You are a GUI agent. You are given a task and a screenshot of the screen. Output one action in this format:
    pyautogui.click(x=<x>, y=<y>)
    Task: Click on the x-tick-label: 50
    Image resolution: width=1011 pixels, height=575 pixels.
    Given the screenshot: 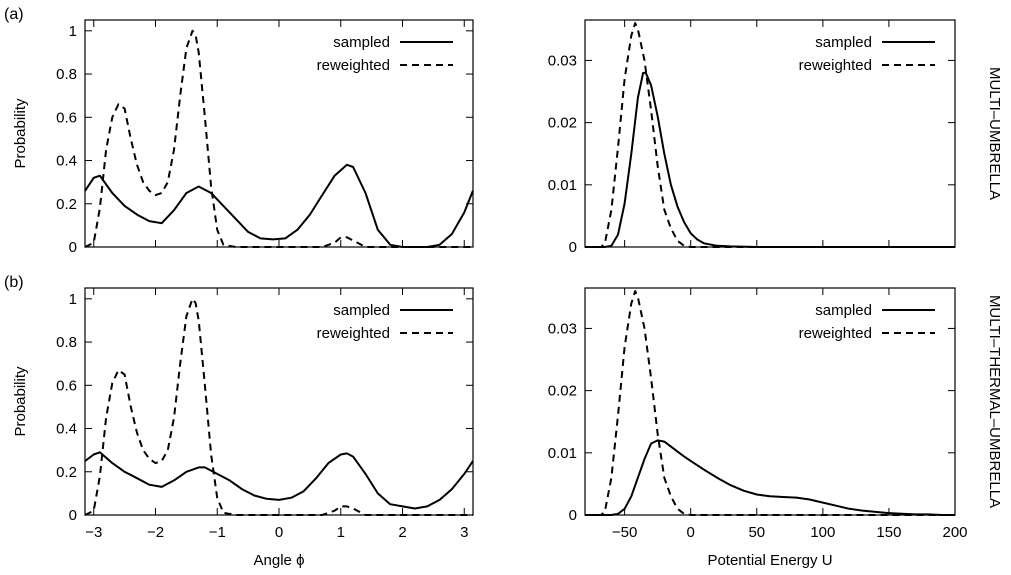 What is the action you would take?
    pyautogui.click(x=756, y=532)
    